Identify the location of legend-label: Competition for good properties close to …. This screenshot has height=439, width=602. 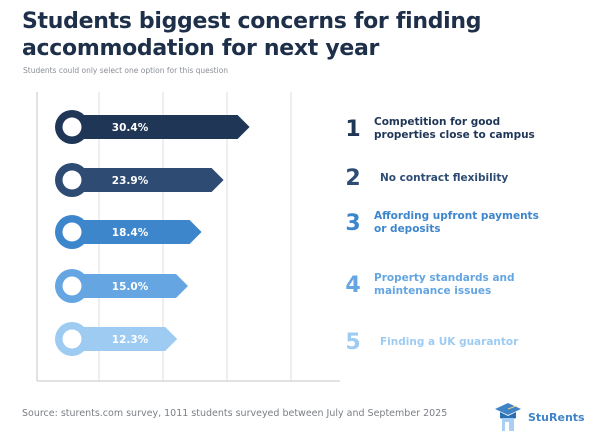
(464, 129).